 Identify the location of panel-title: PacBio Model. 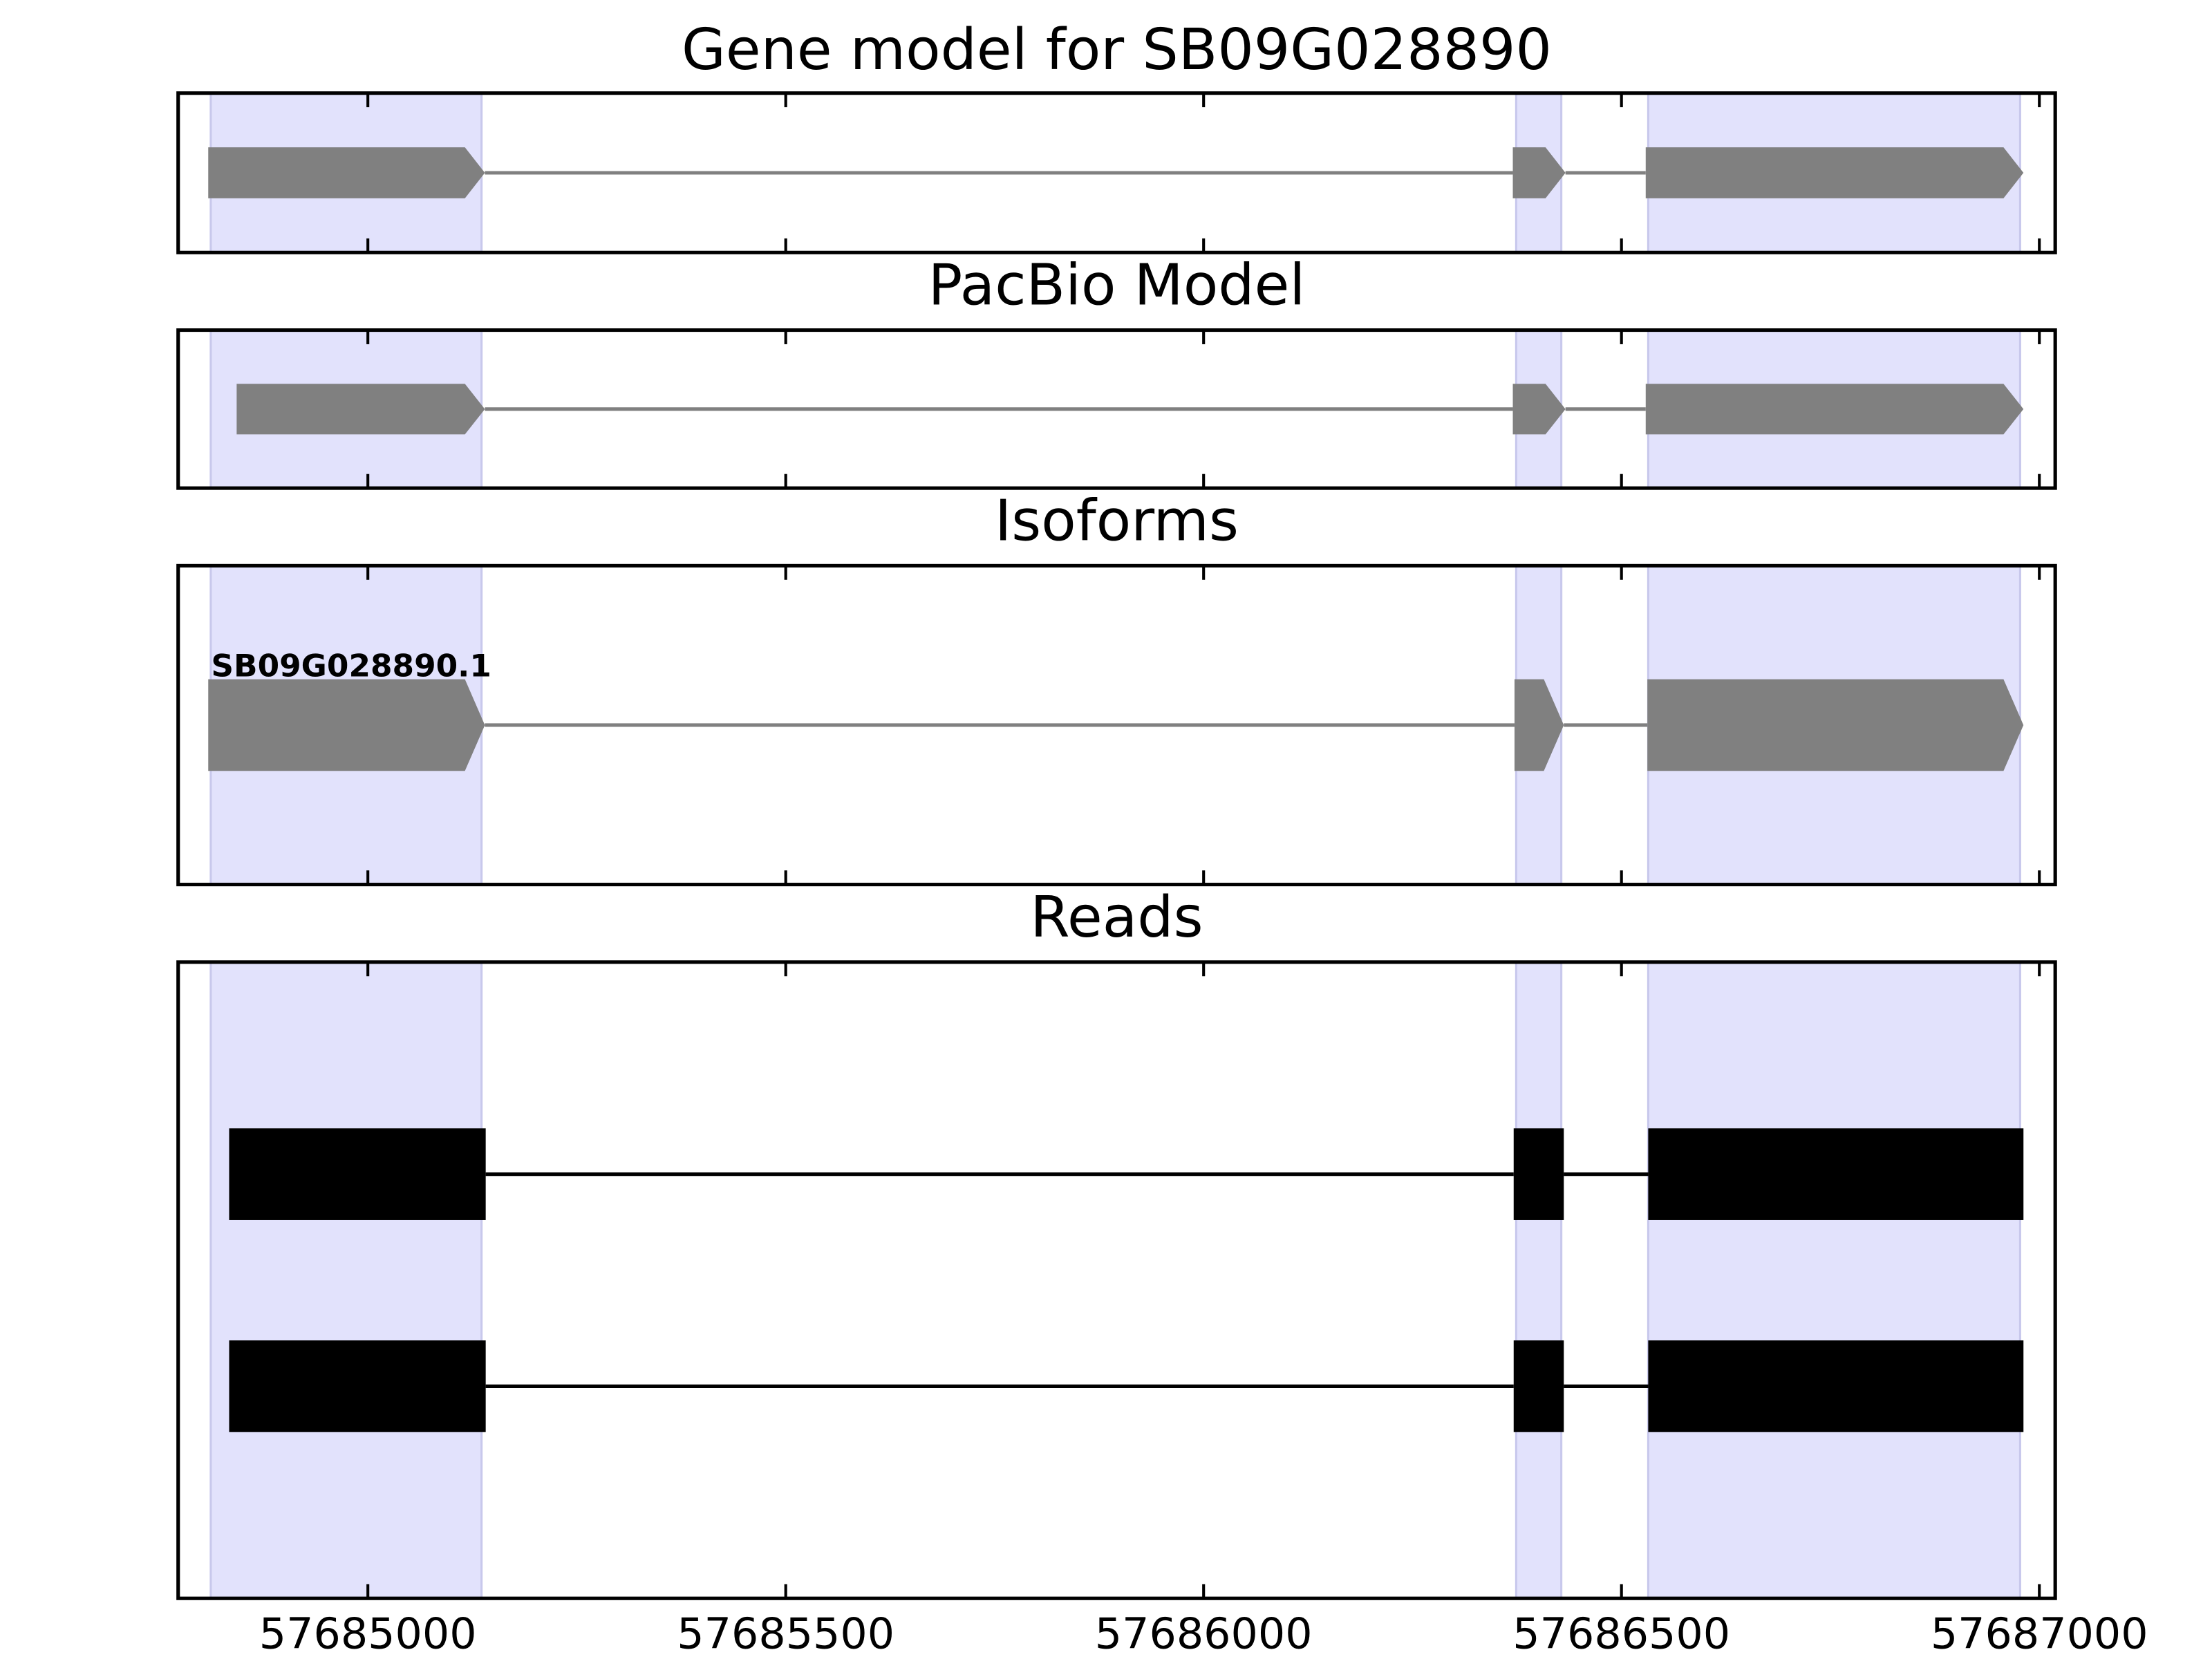
(1117, 286).